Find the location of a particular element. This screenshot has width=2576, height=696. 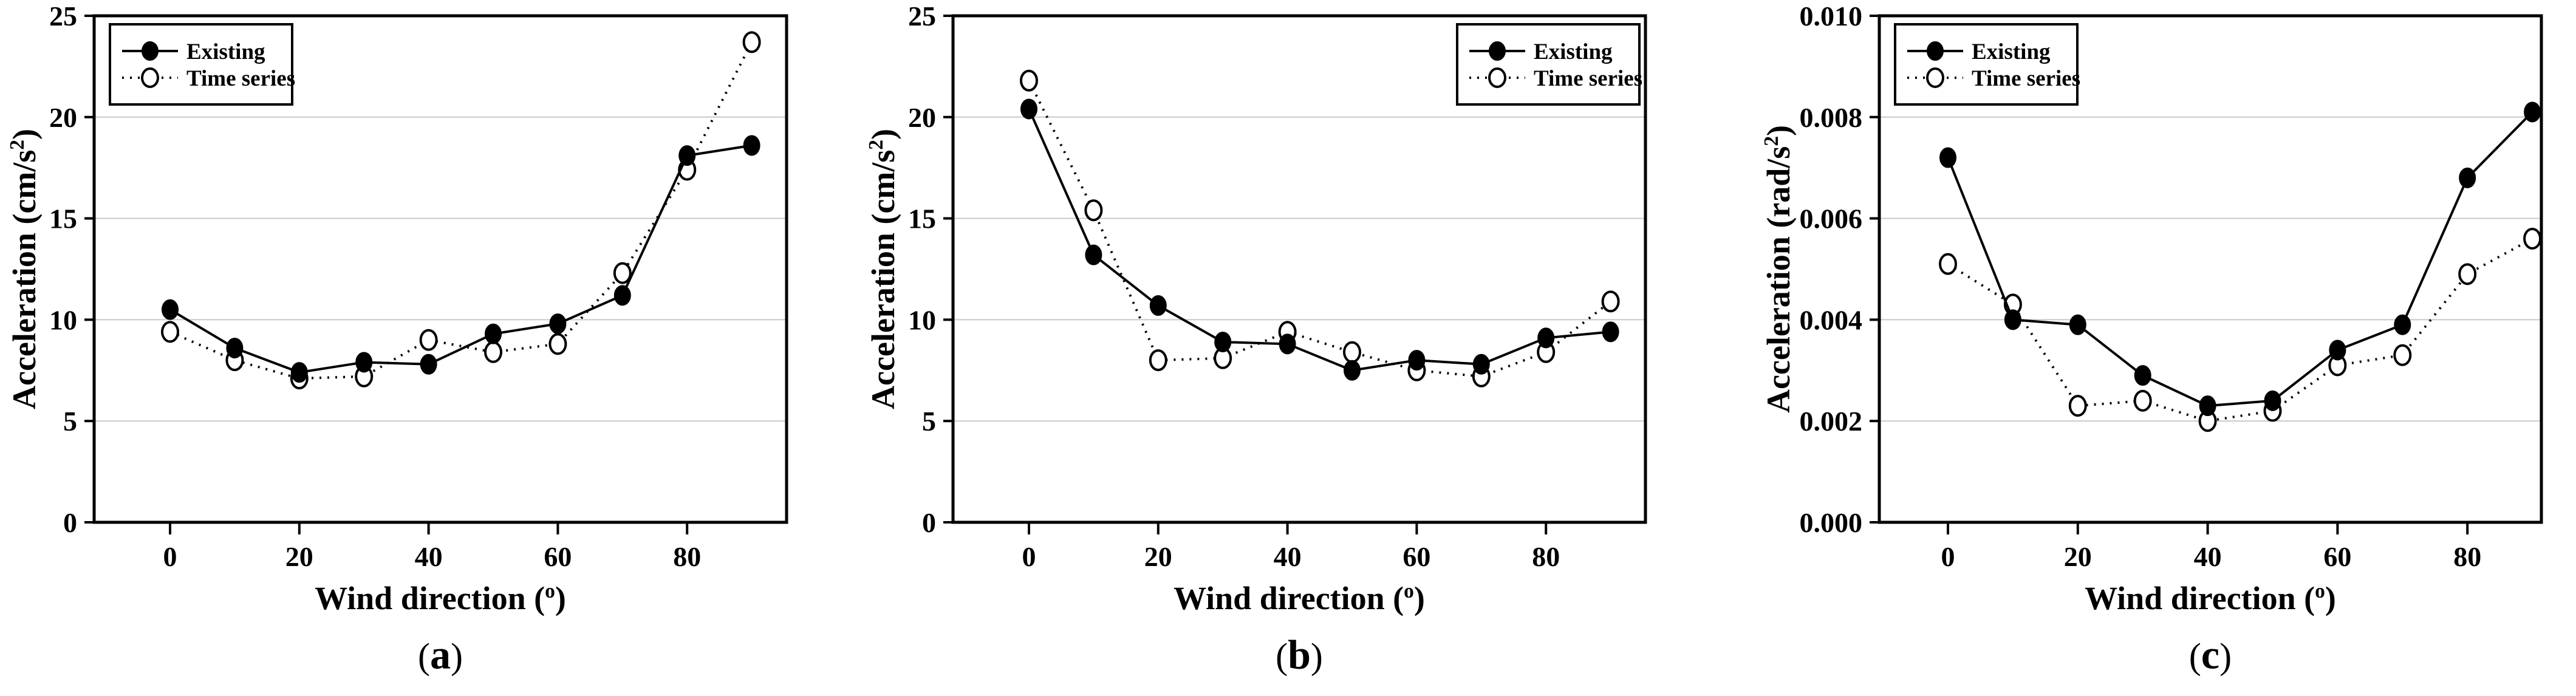

y-axis-label-text: Acceleration (rad/s is located at coordinates (1778, 280).